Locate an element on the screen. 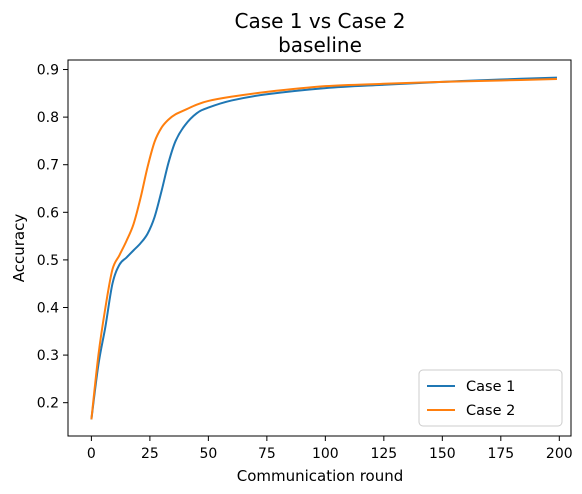 This screenshot has height=494, width=582. x-tick-label: 0 is located at coordinates (91, 454).